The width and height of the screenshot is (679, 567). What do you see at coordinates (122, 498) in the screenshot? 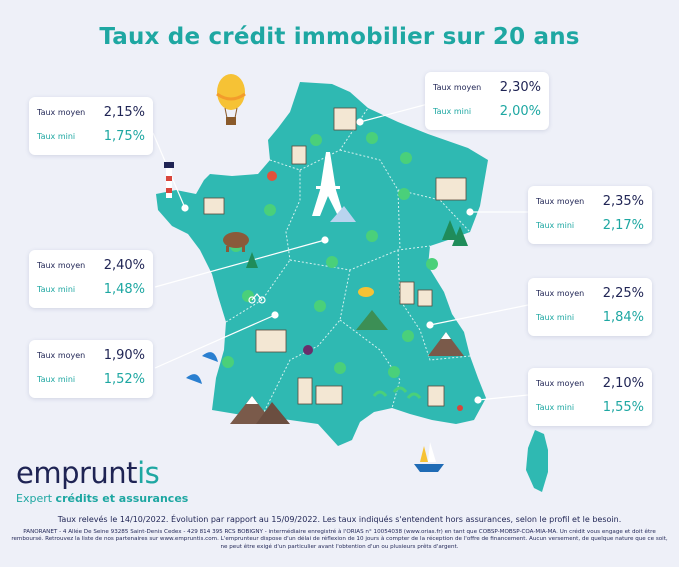
I see `tagline-bold: crédits et assurances` at bounding box center [122, 498].